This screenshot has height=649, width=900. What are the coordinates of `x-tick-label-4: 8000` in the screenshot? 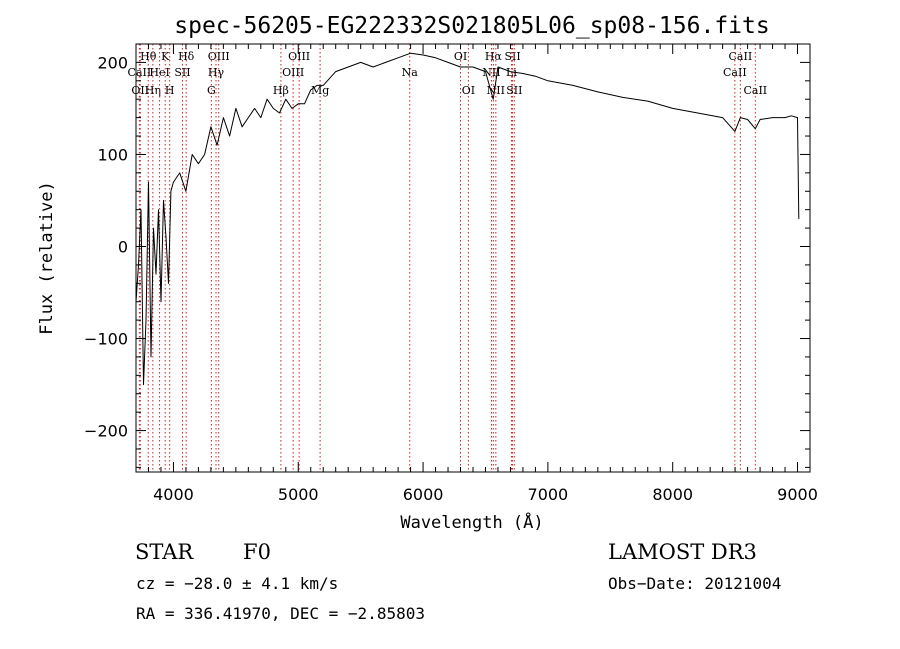 It's located at (672, 494).